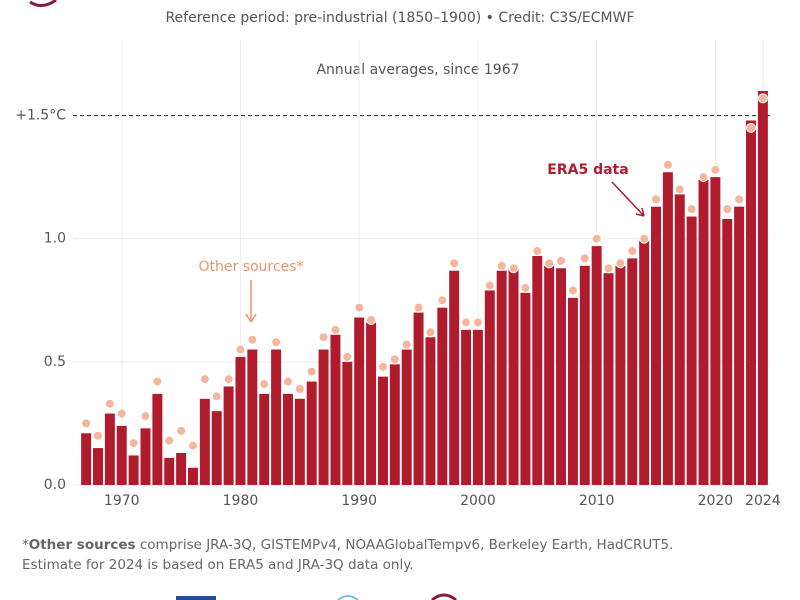 The height and width of the screenshot is (600, 800). I want to click on y-tick-label: 1.0, so click(55, 239).